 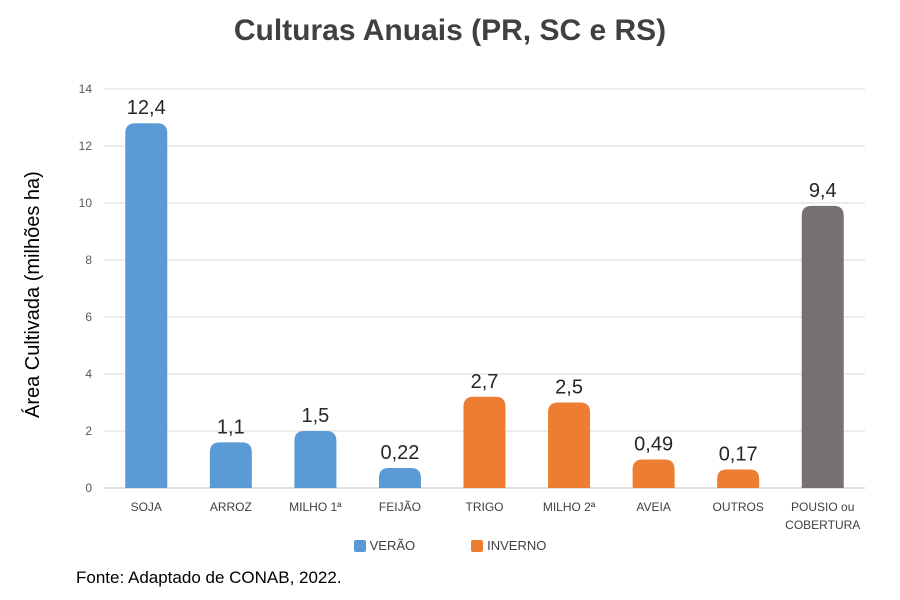 I want to click on y-tick-label: 6, so click(x=88, y=317).